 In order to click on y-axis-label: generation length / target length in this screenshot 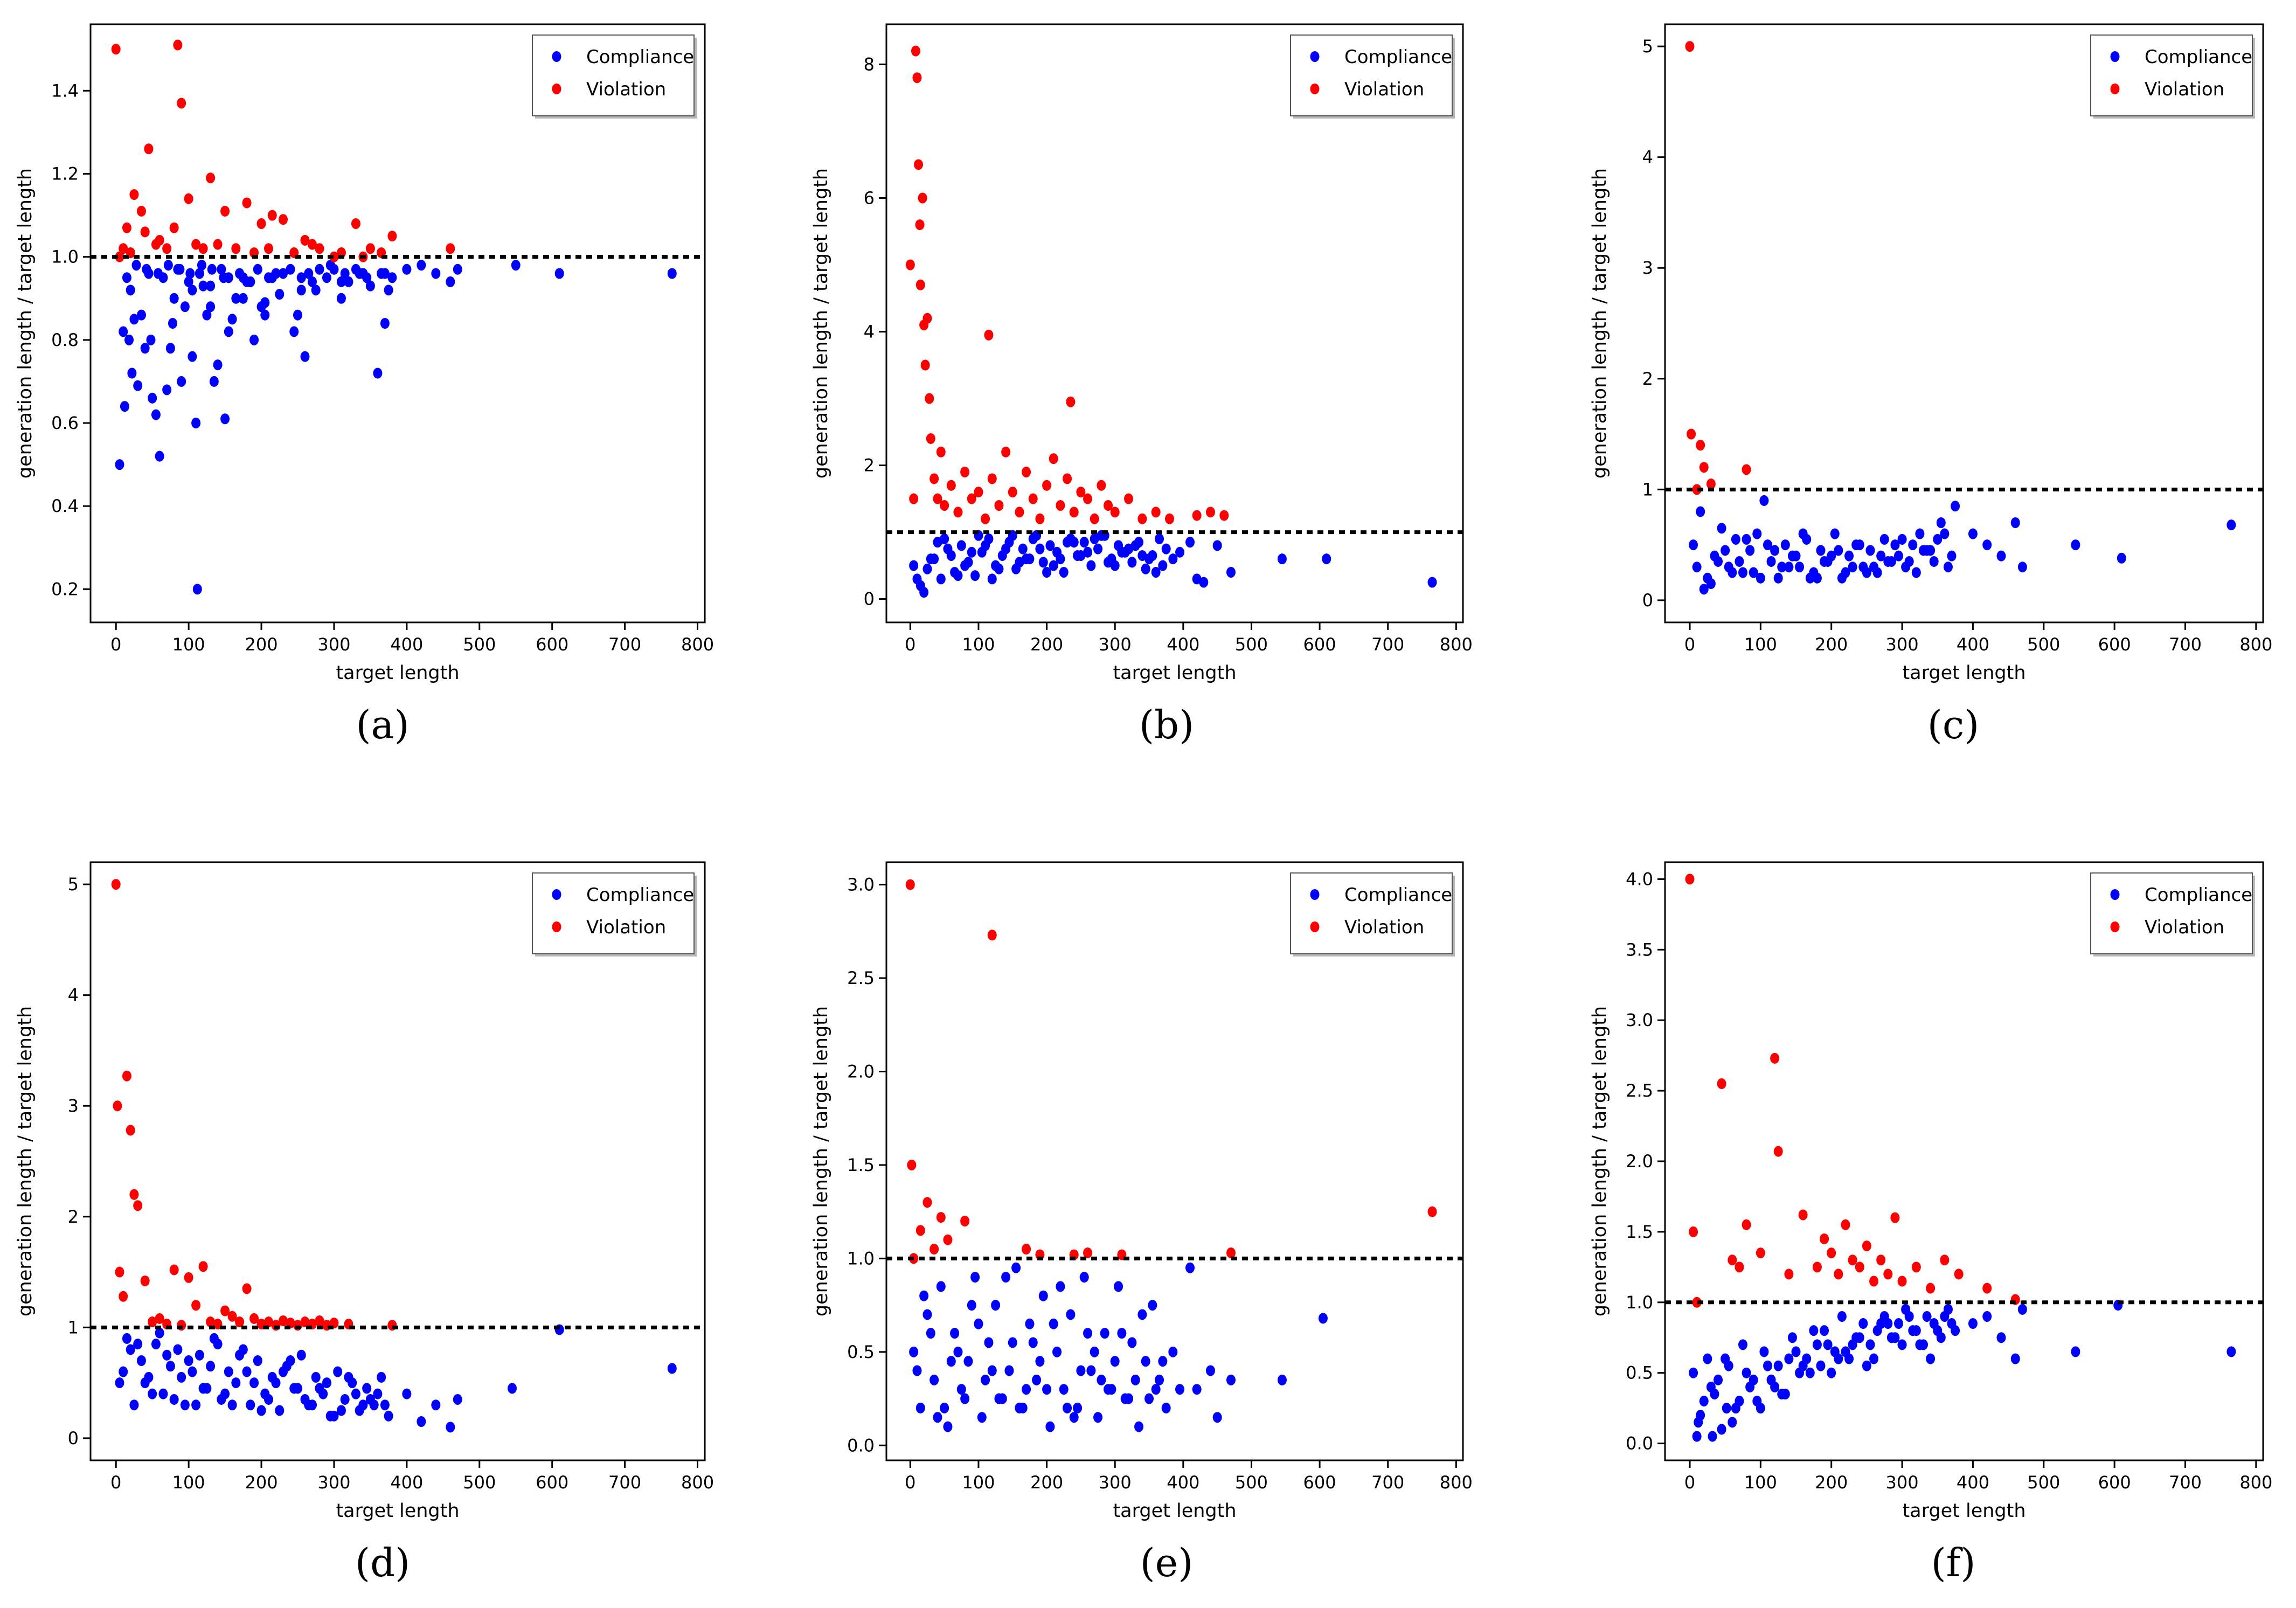, I will do `click(821, 1161)`.